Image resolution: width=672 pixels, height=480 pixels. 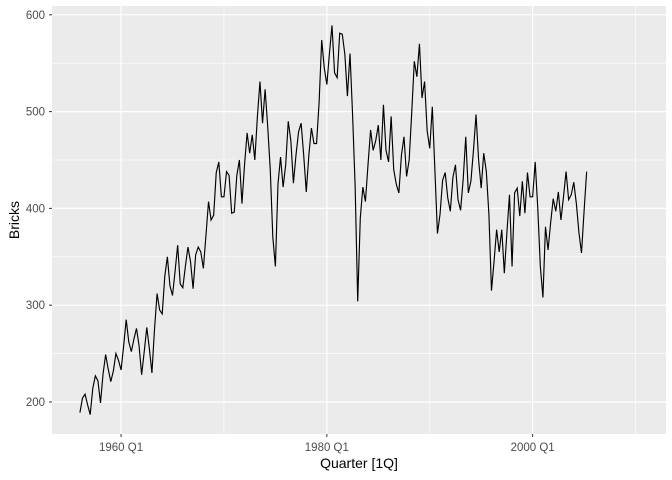 I want to click on y-axis-tick-label: 300, so click(x=35, y=306).